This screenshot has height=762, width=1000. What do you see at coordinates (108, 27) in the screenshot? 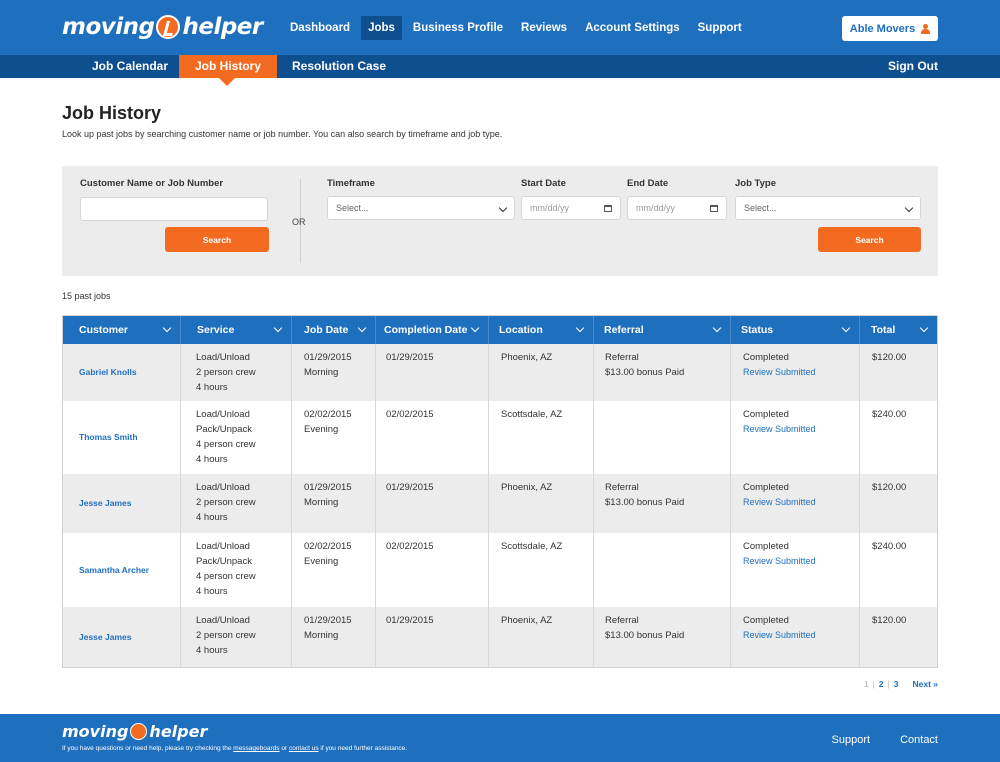
I see `logo-text-left: moving` at bounding box center [108, 27].